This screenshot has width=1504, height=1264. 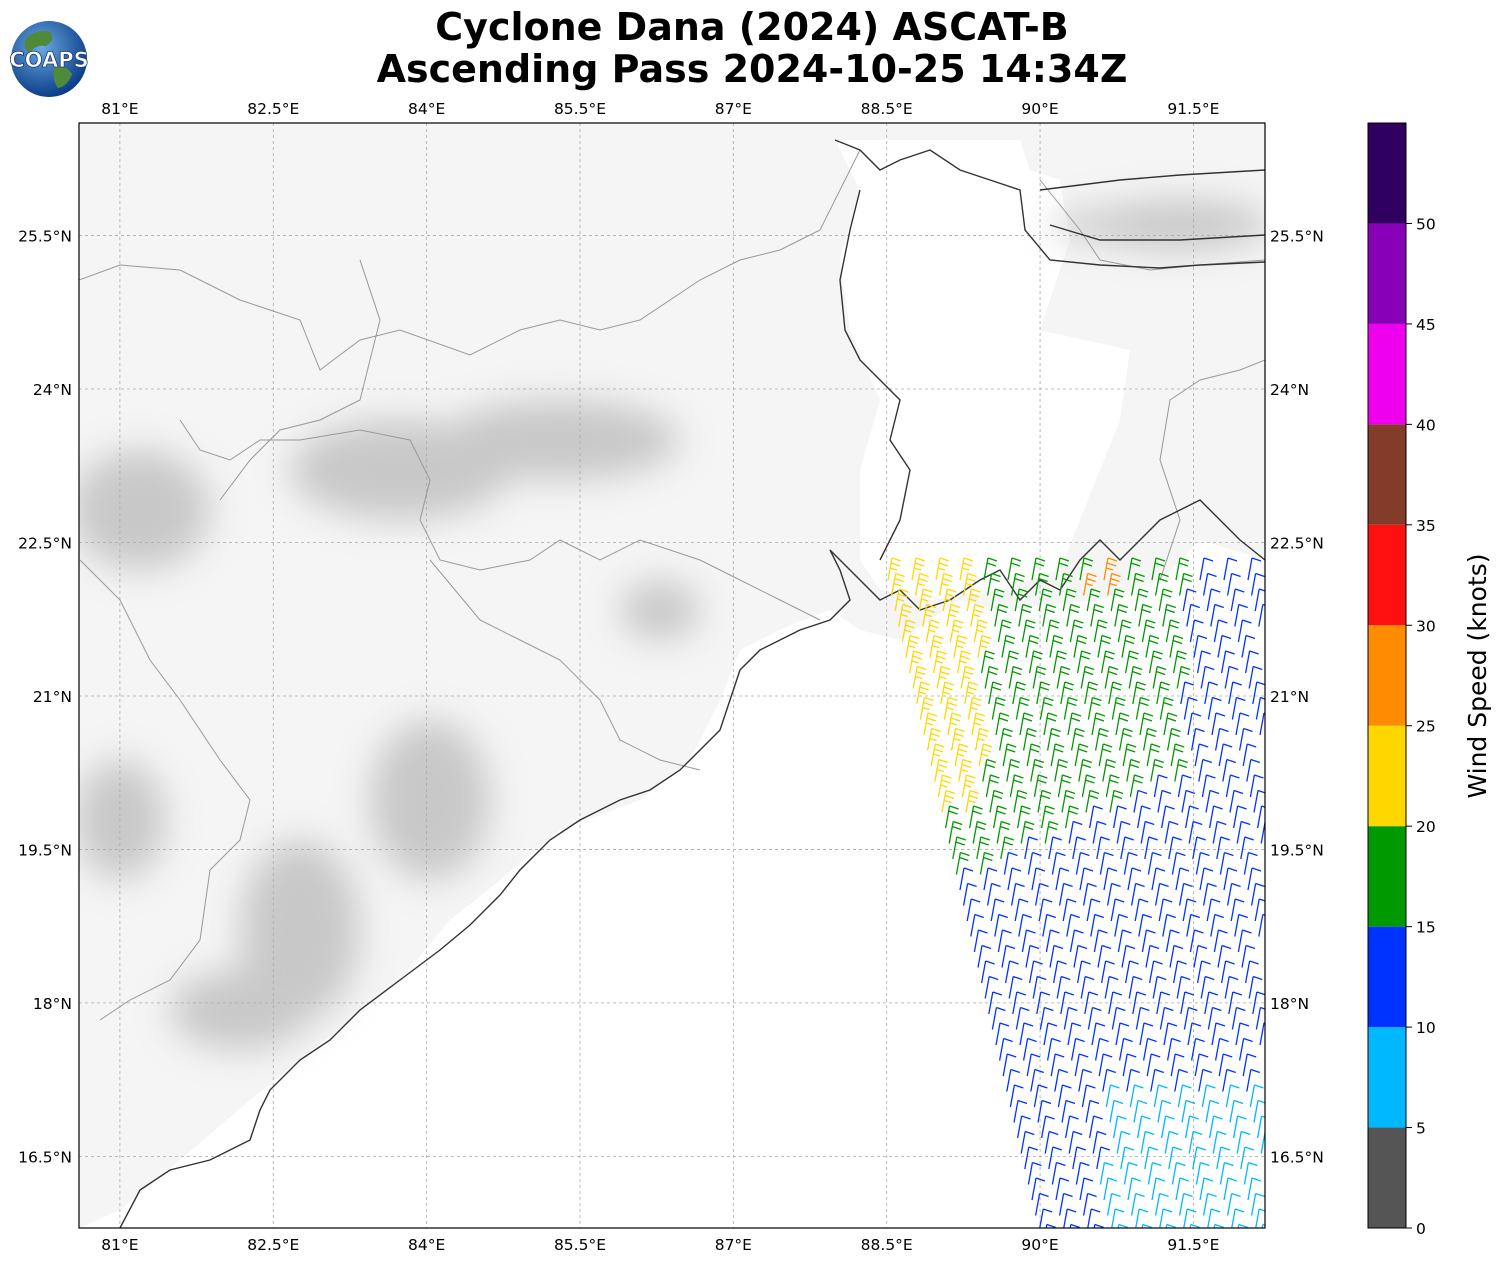 What do you see at coordinates (1426, 1028) in the screenshot?
I see `colorbar-tick-label-2: 10` at bounding box center [1426, 1028].